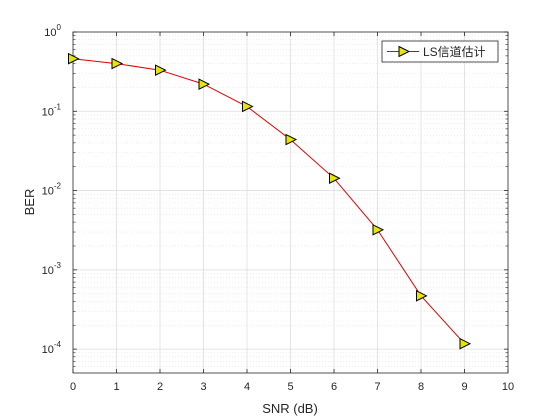 This screenshot has height=420, width=560. Describe the element at coordinates (247, 387) in the screenshot. I see `x-tick-label: 4` at that location.